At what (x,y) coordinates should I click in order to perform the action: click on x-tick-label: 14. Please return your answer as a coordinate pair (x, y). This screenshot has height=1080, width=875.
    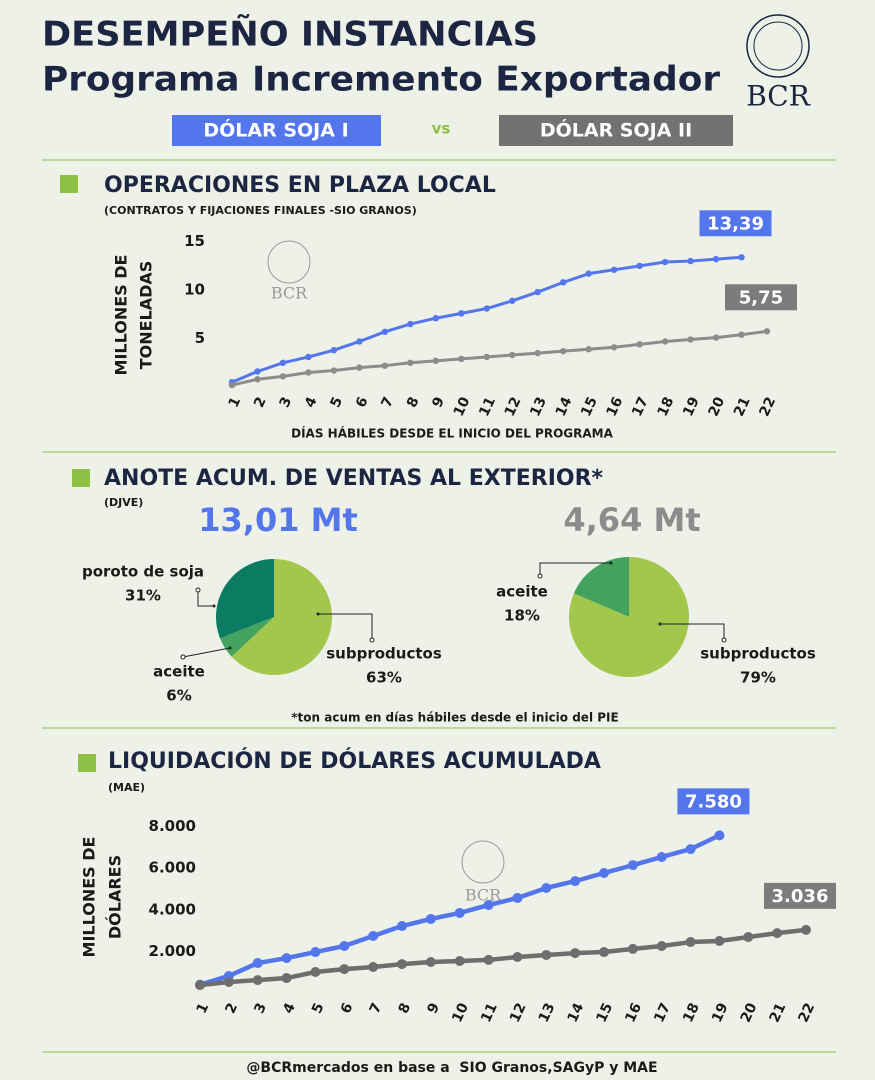
    Looking at the image, I should click on (576, 1012).